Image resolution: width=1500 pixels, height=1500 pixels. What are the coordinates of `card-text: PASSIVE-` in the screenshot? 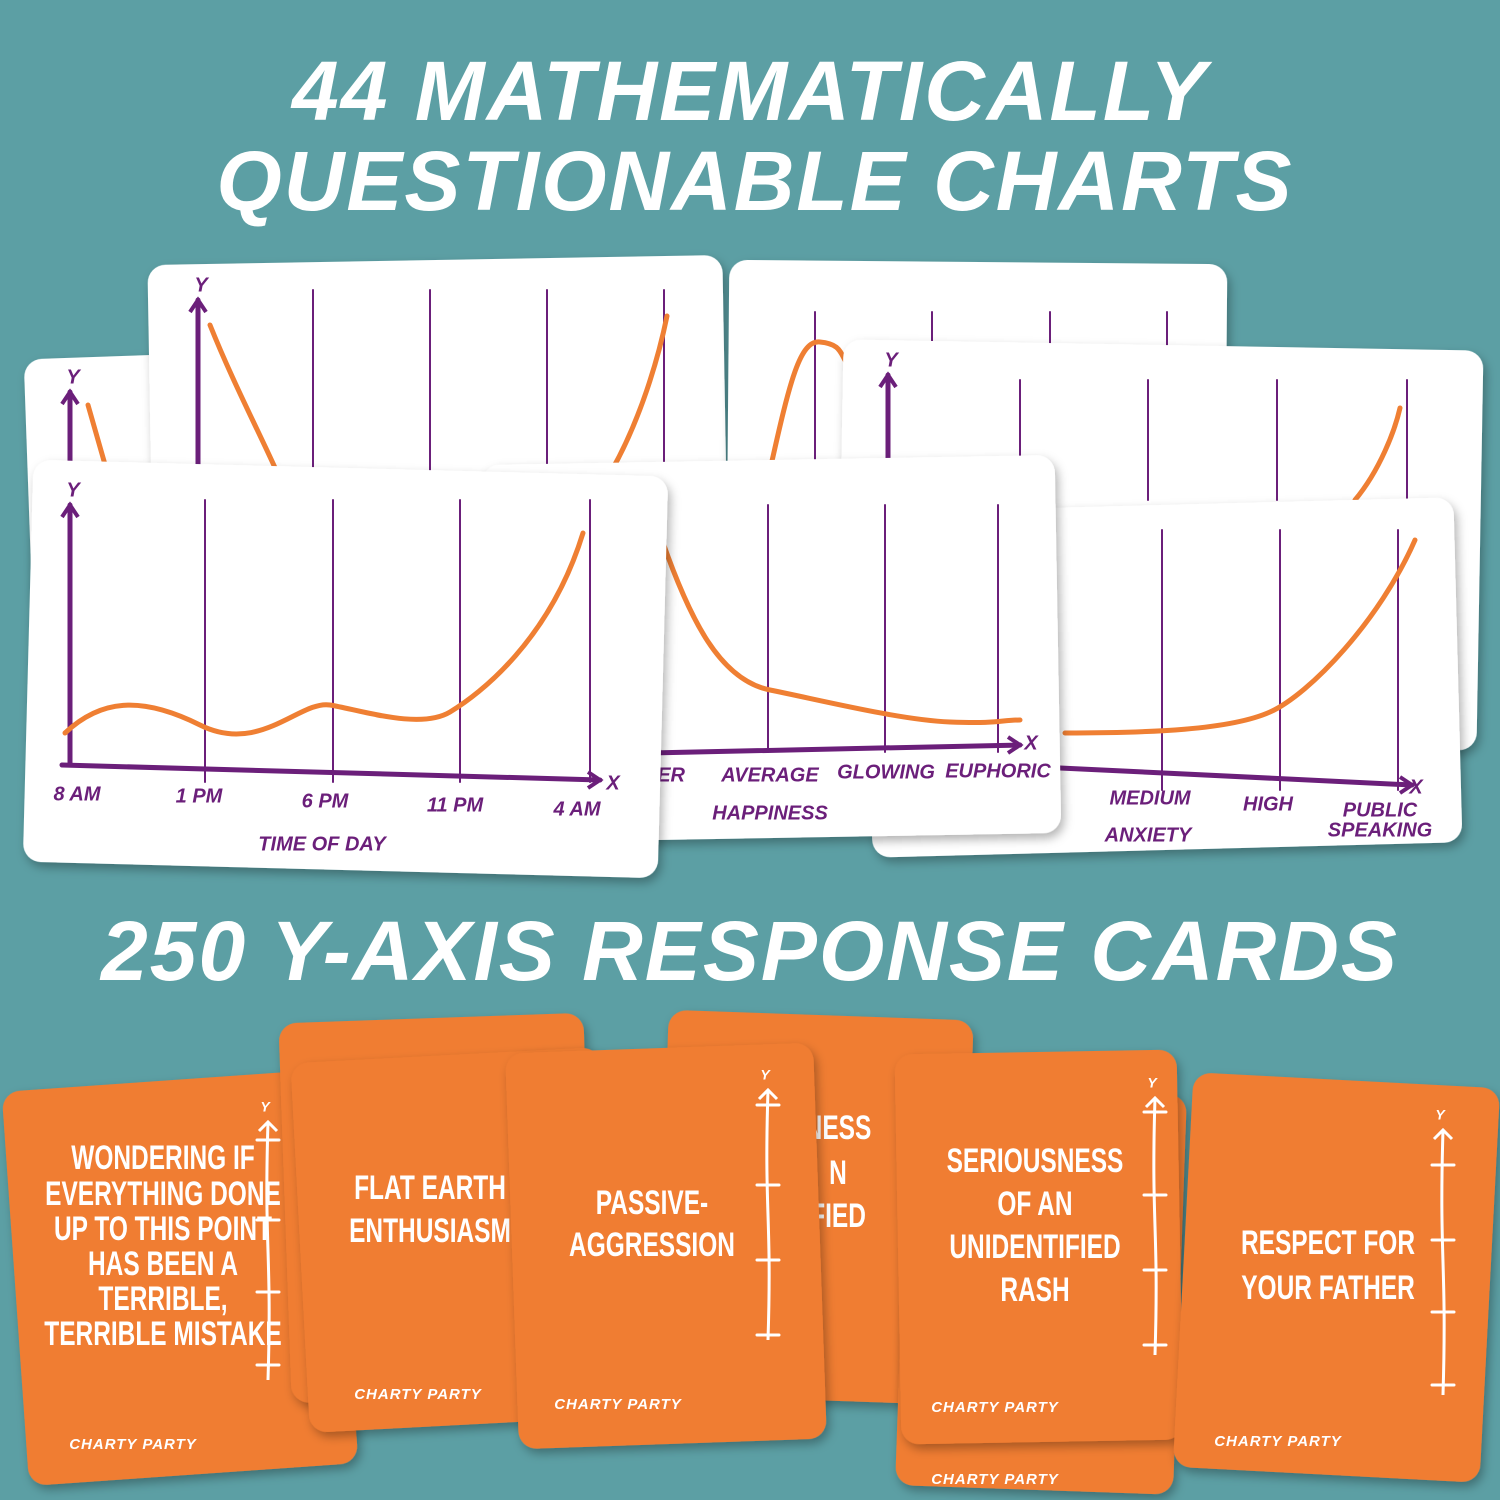 It's located at (652, 1203).